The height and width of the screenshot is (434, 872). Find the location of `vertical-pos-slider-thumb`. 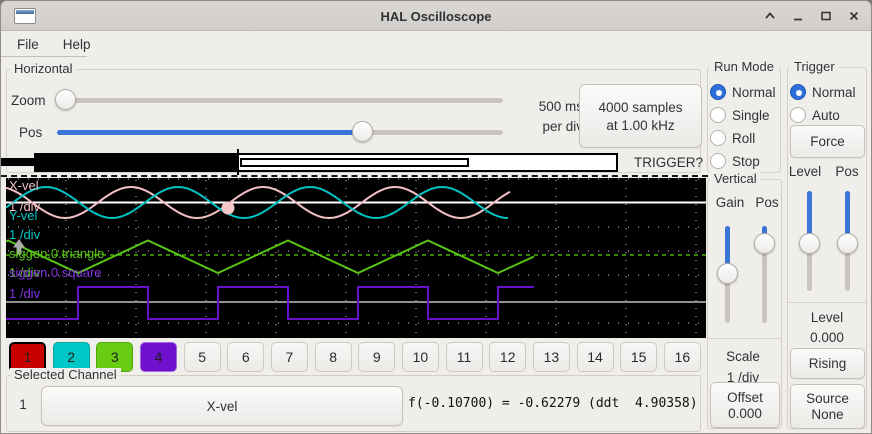

vertical-pos-slider-thumb is located at coordinates (764, 243).